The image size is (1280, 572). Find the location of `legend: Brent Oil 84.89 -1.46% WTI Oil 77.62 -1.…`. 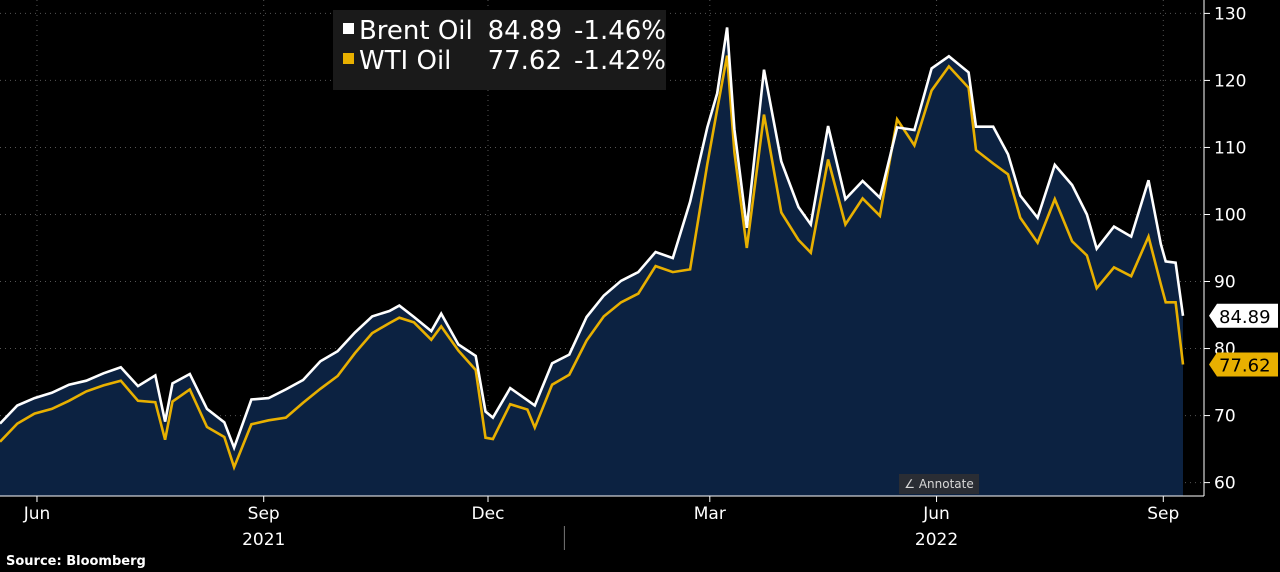

legend: Brent Oil 84.89 -1.46% WTI Oil 77.62 -1.… is located at coordinates (499, 50).